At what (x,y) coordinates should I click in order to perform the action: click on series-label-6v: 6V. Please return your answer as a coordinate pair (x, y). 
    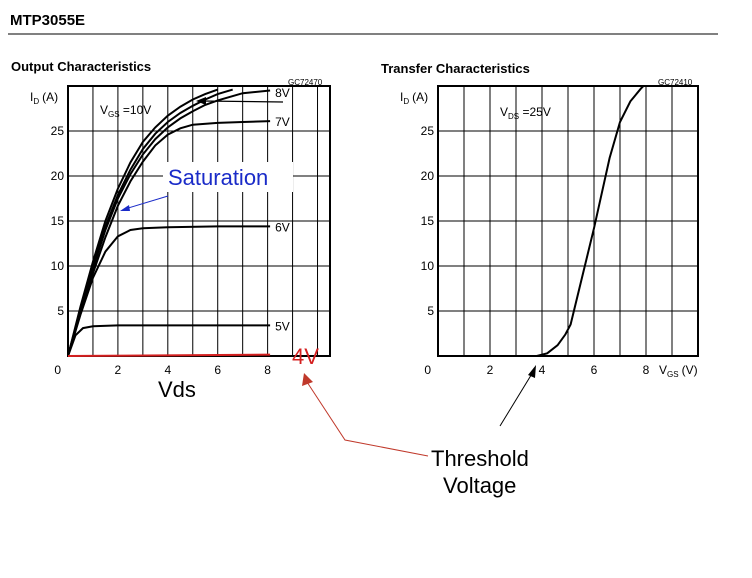
    Looking at the image, I should click on (282, 227).